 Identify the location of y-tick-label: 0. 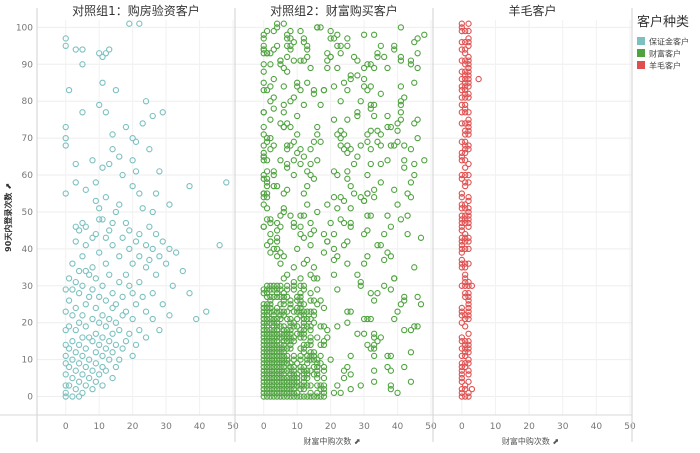
(30, 398).